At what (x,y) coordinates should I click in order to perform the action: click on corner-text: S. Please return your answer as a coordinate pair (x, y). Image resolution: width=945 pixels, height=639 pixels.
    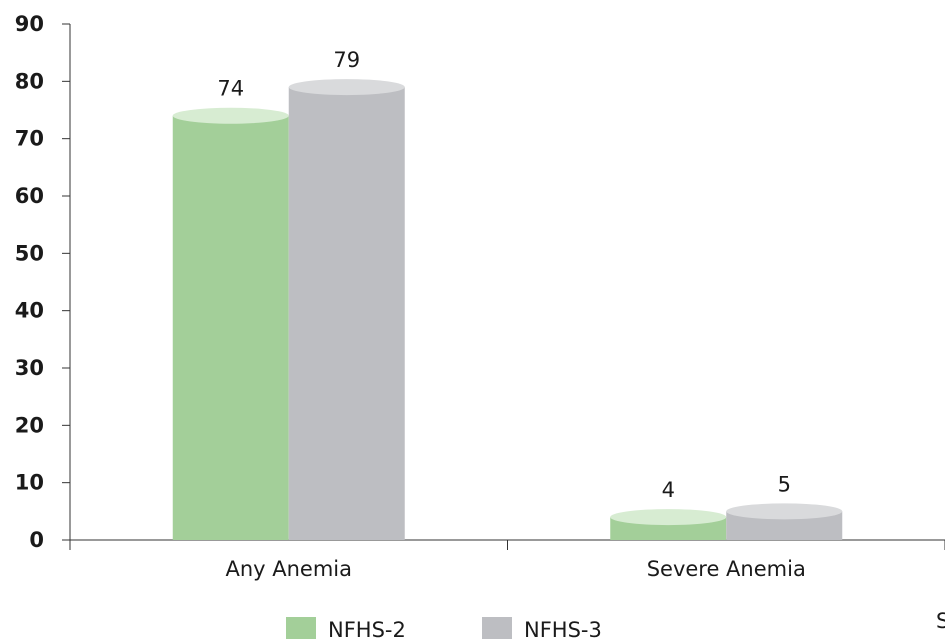
    Looking at the image, I should click on (940, 621).